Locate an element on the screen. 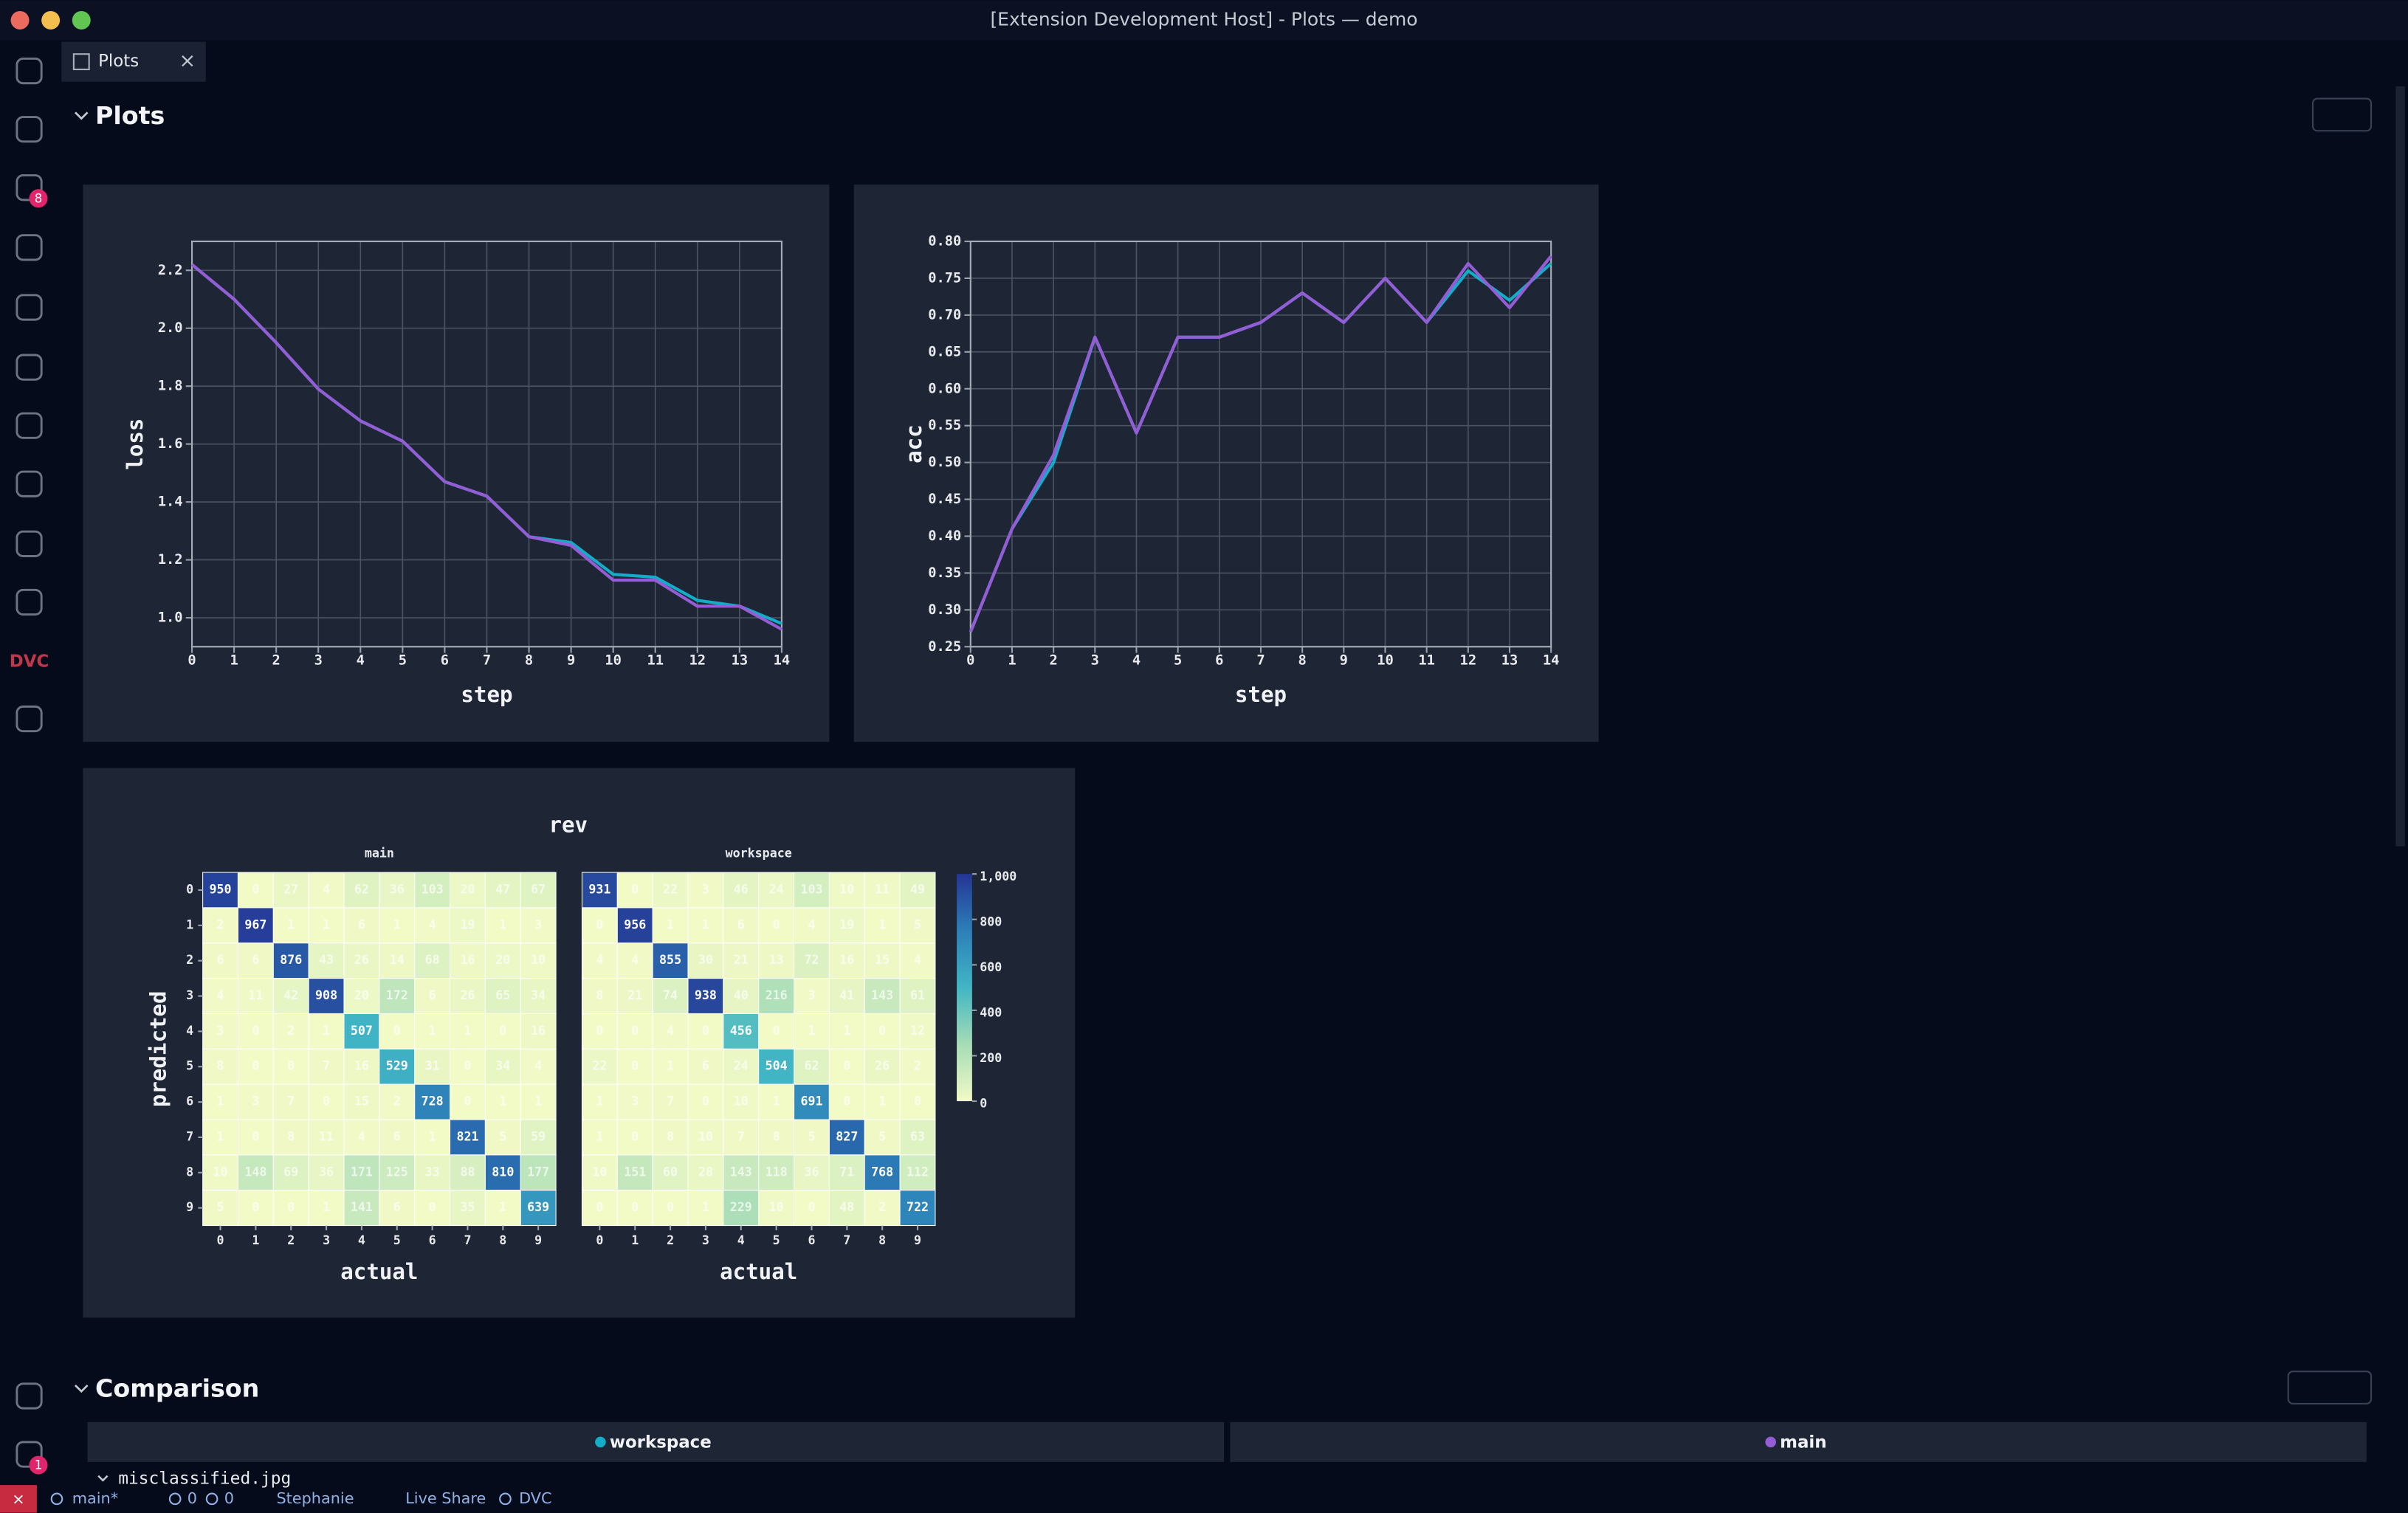  tab is located at coordinates (133, 61).